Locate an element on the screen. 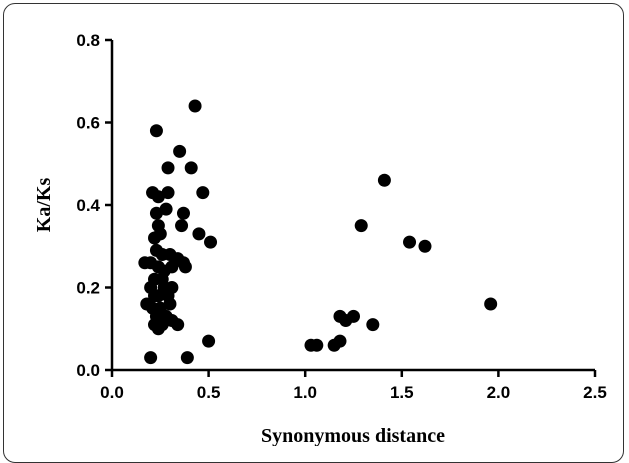 The width and height of the screenshot is (629, 463). y-tick-label: 0.0 is located at coordinates (88, 370).